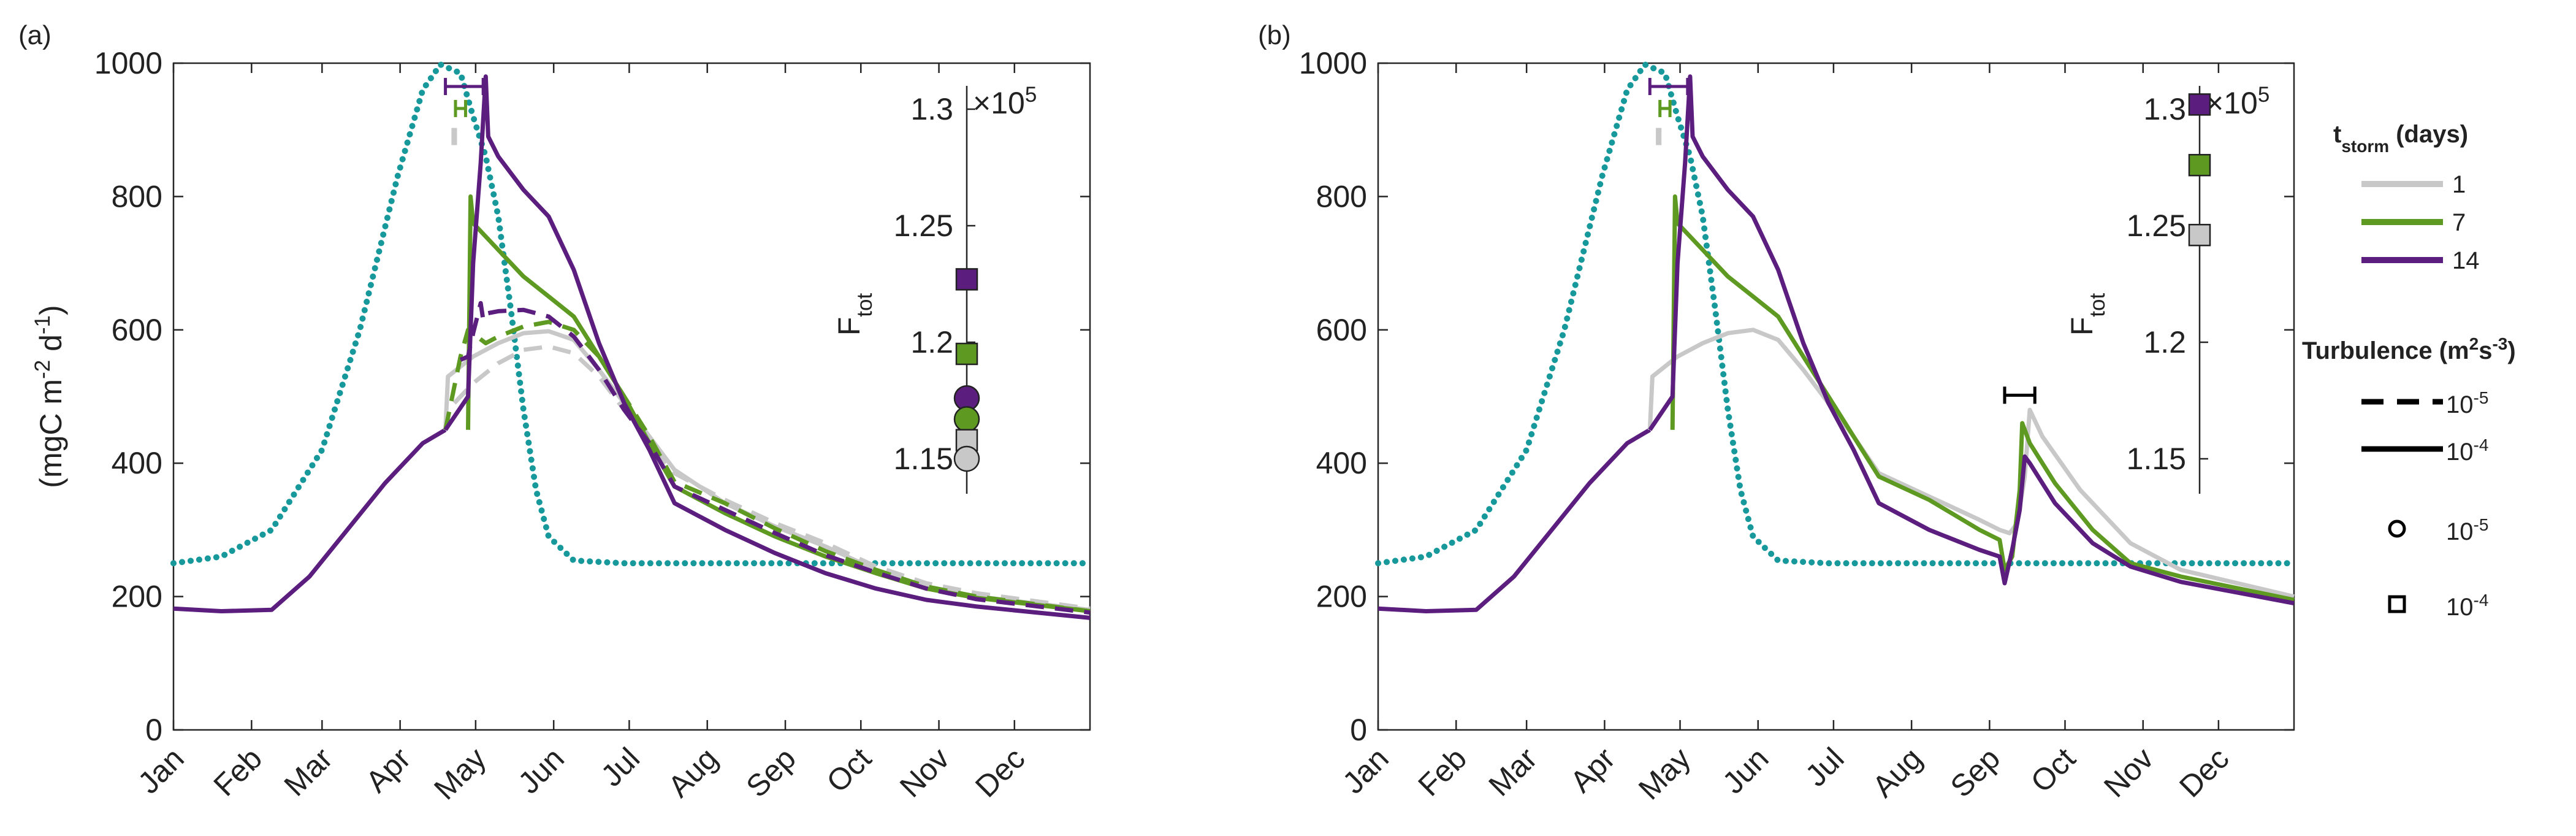 The image size is (2576, 836). I want to click on y-axis-label: (mgC m-2 d-1), so click(50, 396).